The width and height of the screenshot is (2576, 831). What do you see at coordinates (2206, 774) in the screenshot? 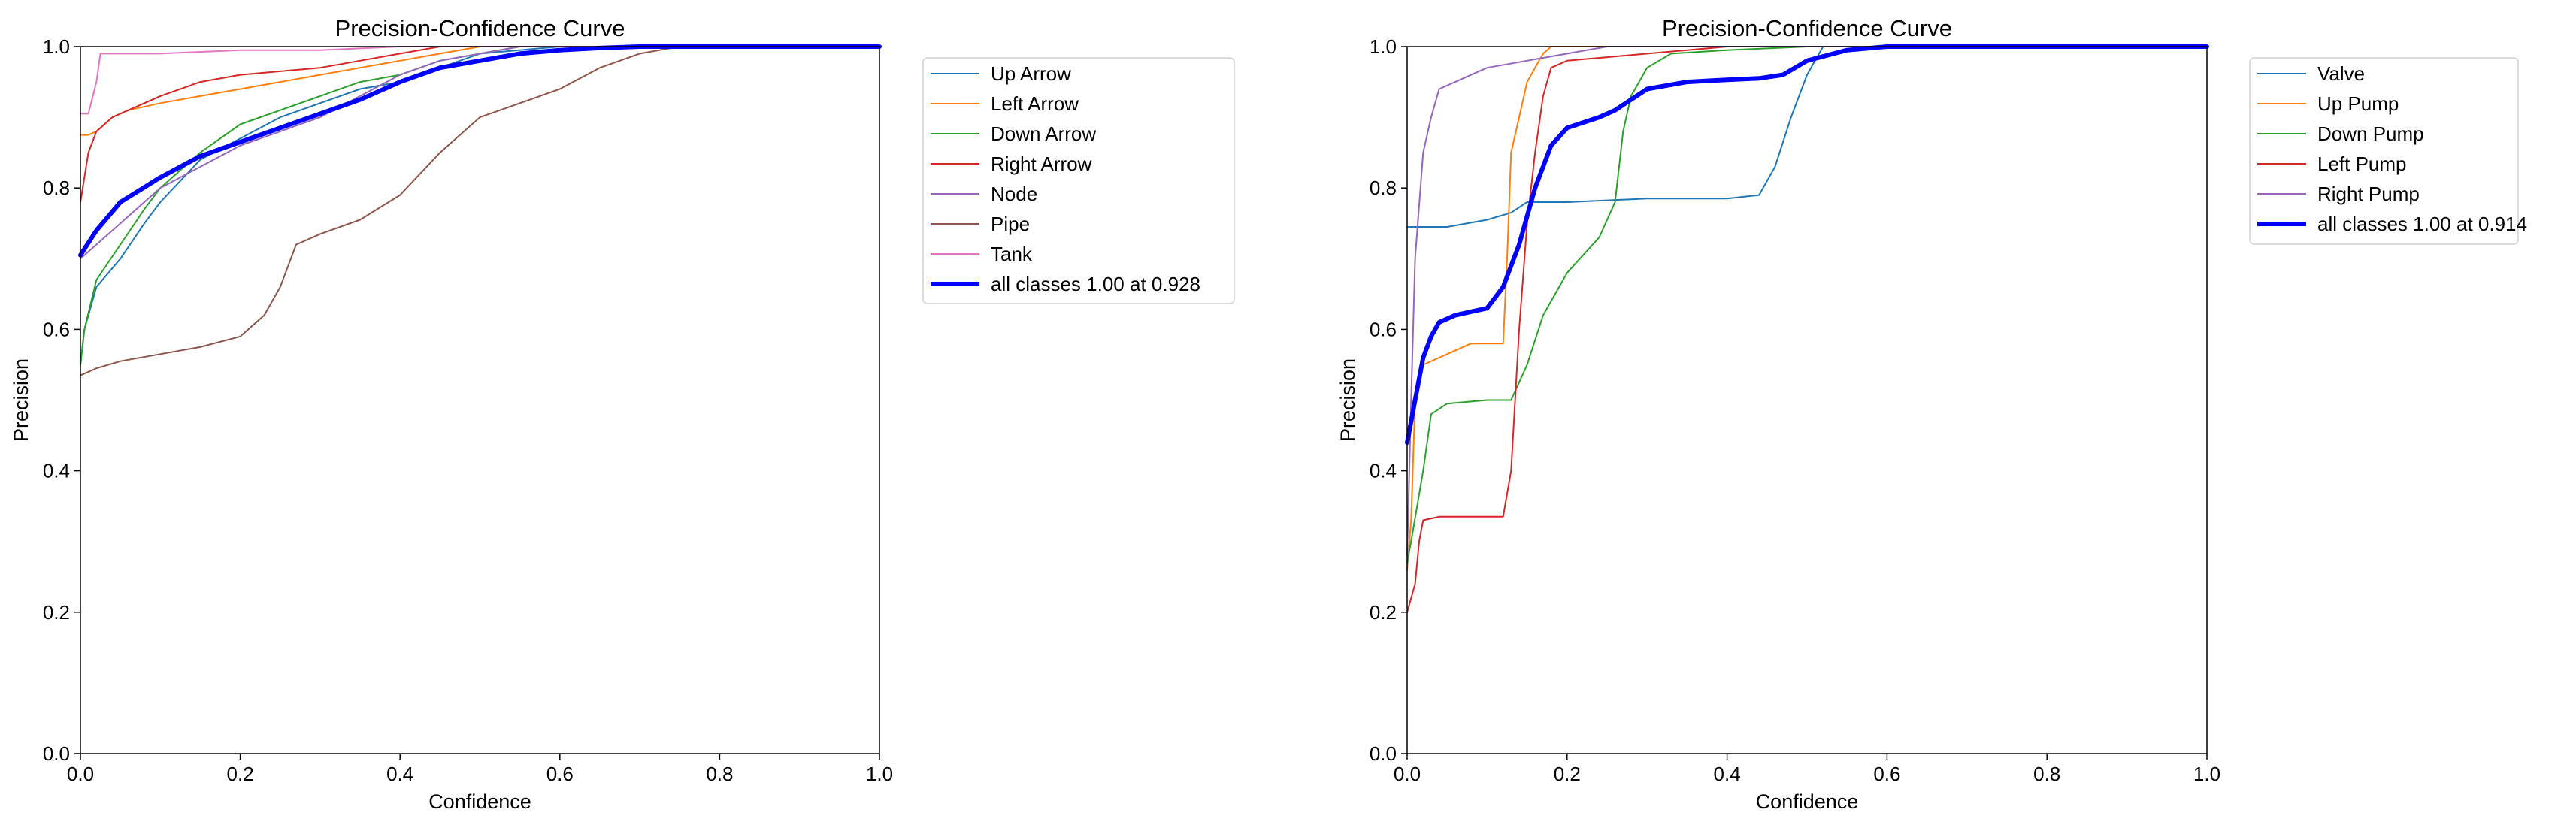
I see `chart2-x-tick-label: 1.0` at bounding box center [2206, 774].